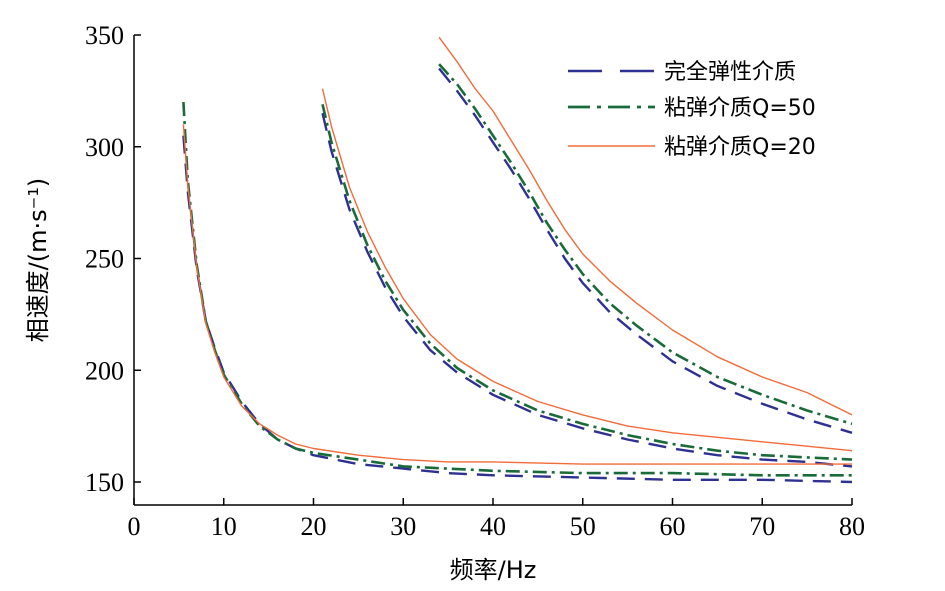 Image resolution: width=945 pixels, height=591 pixels. What do you see at coordinates (493, 570) in the screenshot?
I see `x-axis-label: 频率/Hz` at bounding box center [493, 570].